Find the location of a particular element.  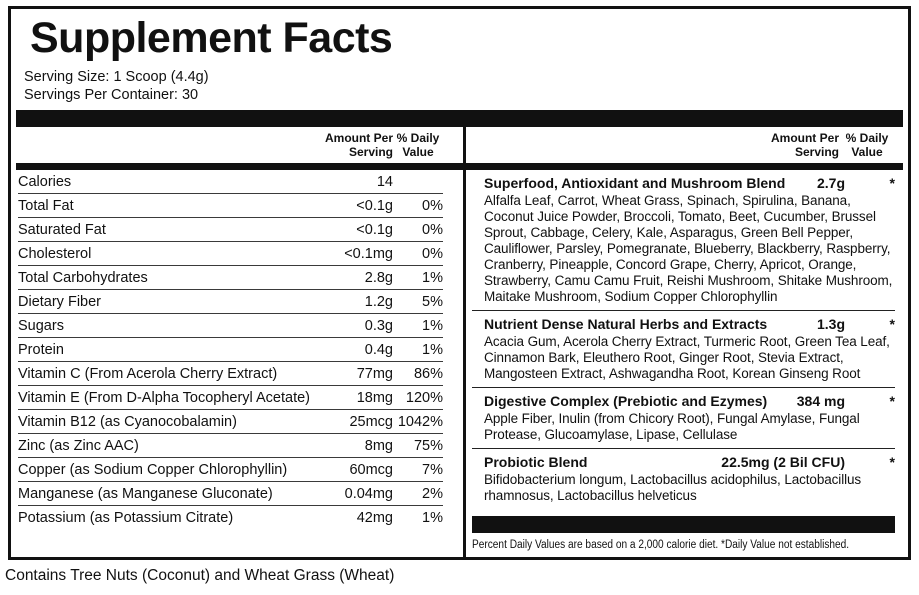

header-divider-bar is located at coordinates (459, 166).